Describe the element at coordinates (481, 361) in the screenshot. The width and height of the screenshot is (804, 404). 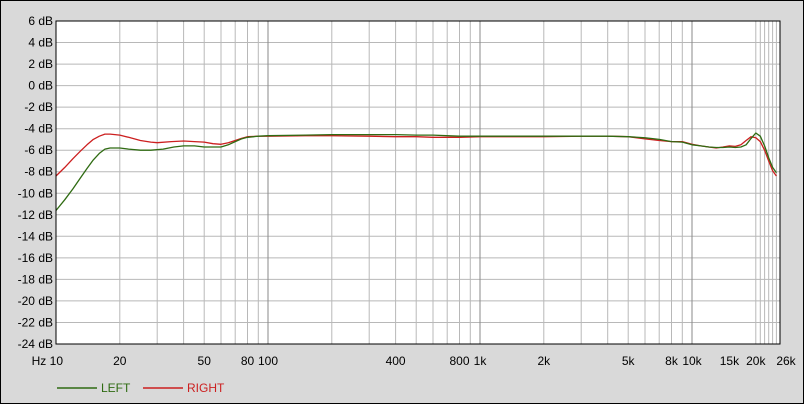
I see `x-tick-label: 1k` at that location.